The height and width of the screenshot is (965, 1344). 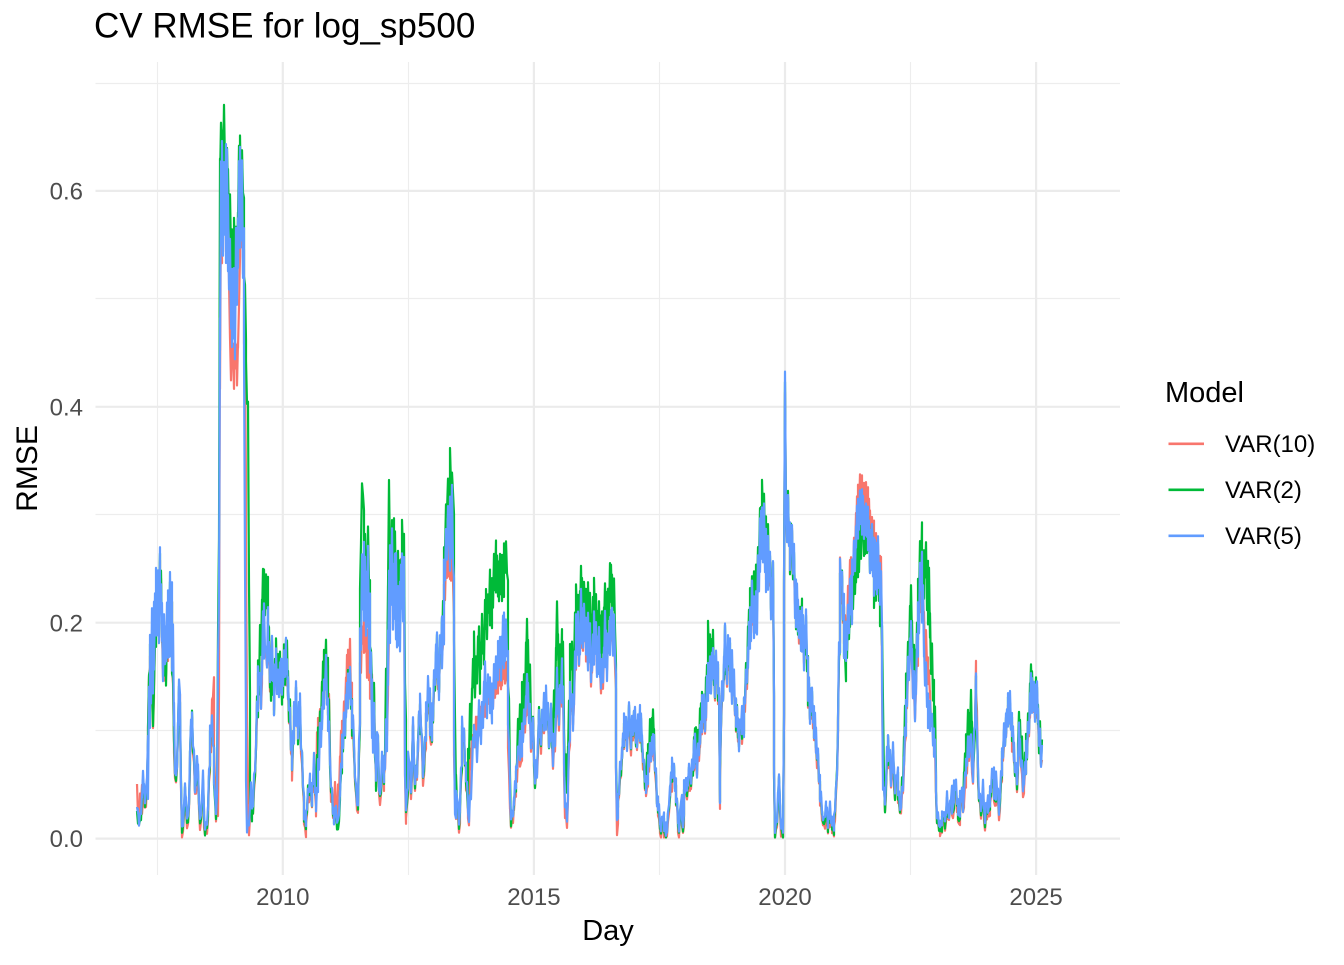 I want to click on svg-text: 0.6, so click(x=66, y=192).